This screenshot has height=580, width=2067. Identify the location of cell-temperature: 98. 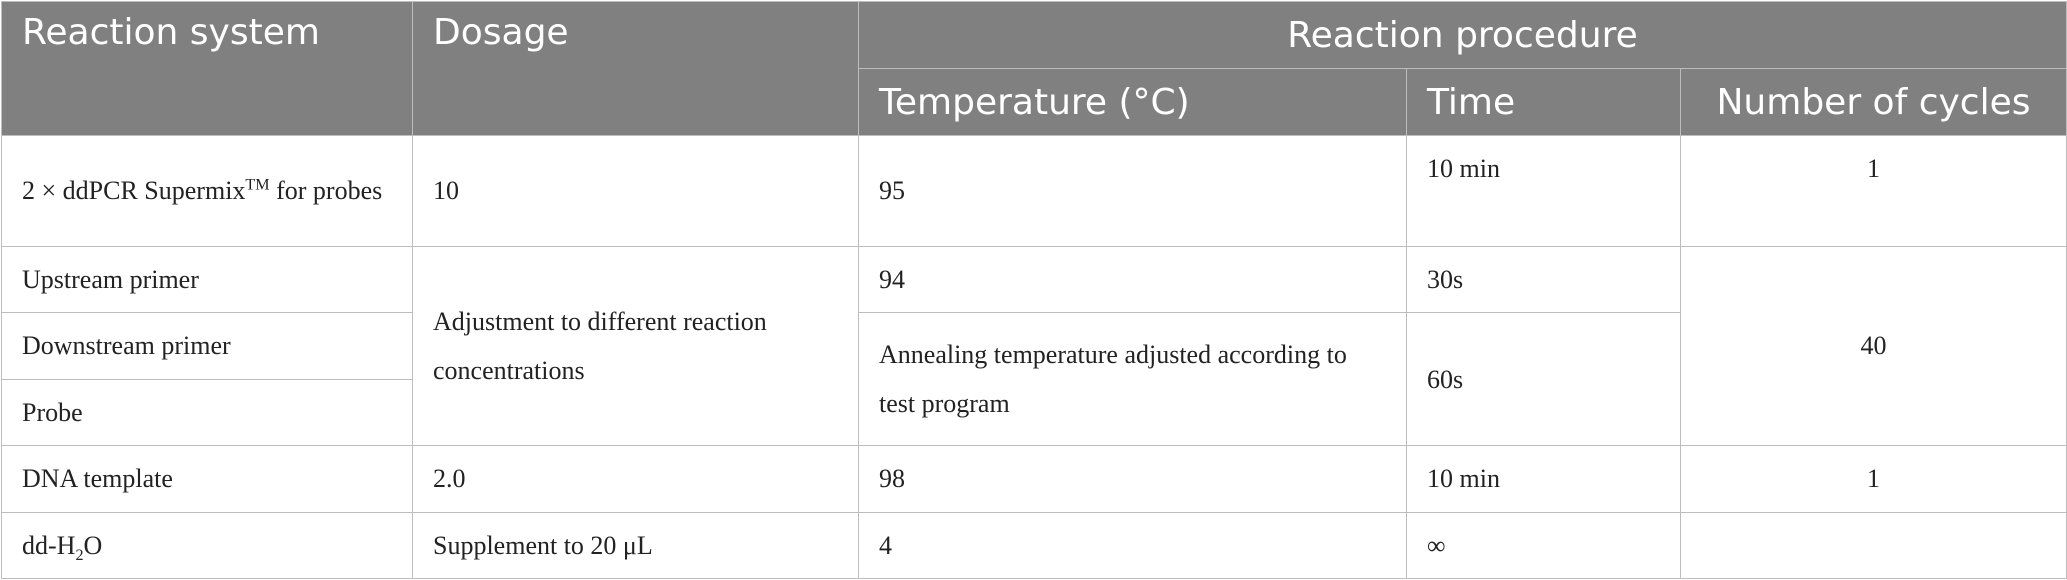
(1132, 479).